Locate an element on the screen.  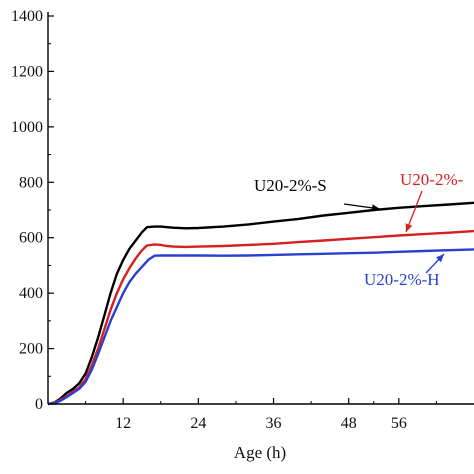
x-tick-label-1: 24 is located at coordinates (198, 423).